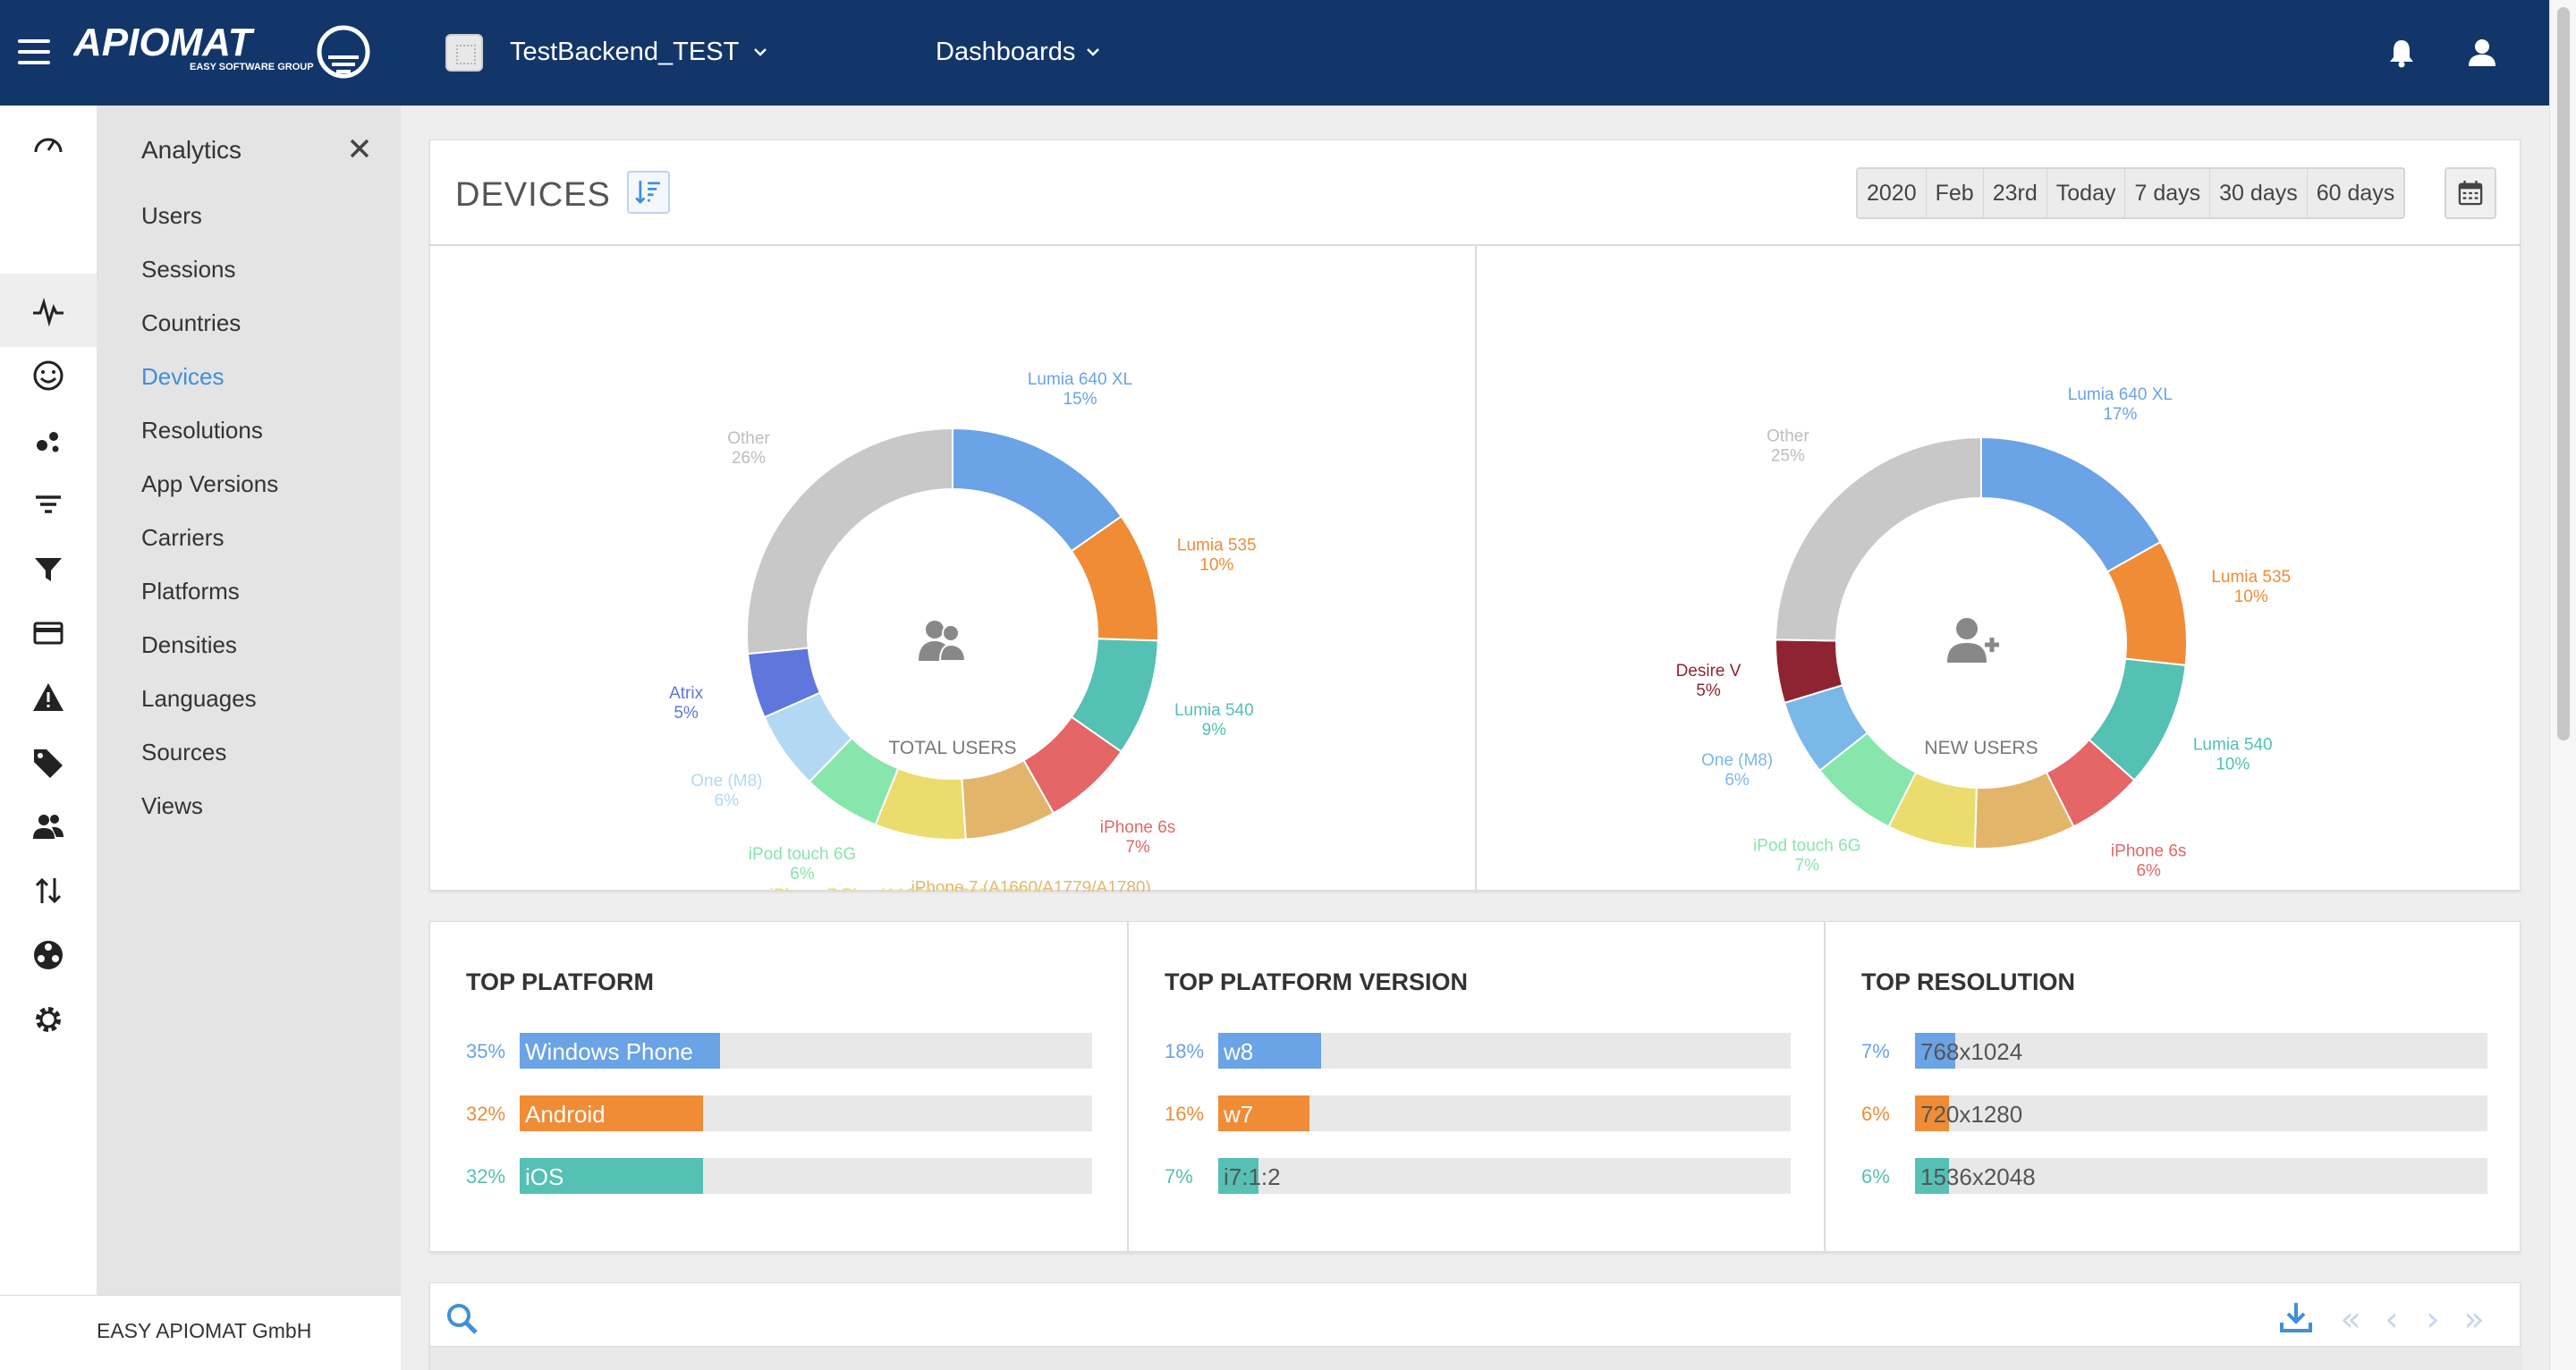 This screenshot has width=2576, height=1370. I want to click on bar-track: w7, so click(1504, 1113).